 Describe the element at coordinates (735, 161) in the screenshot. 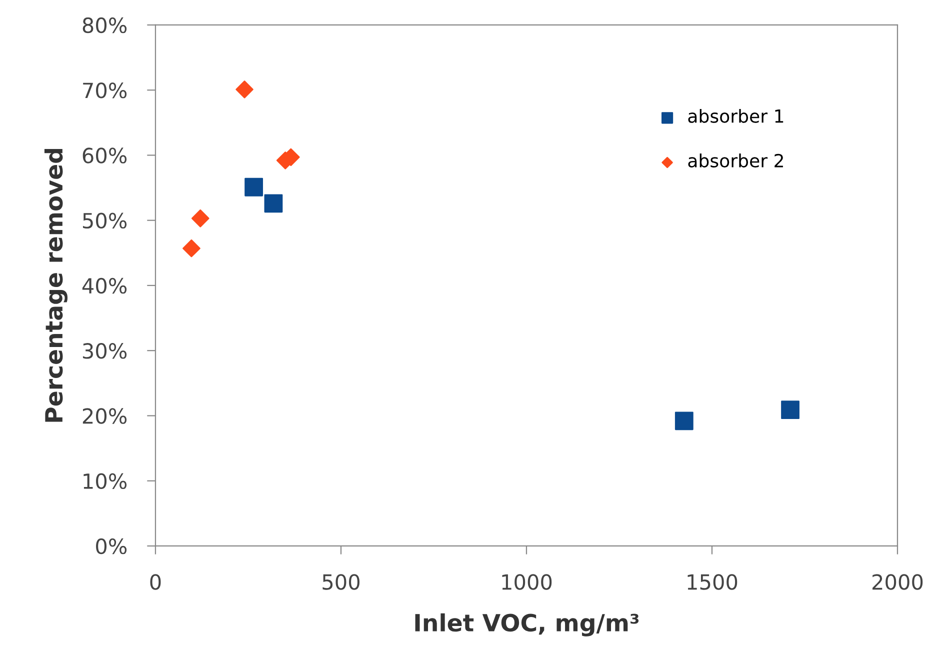

I see `legend-label: absorber 2` at that location.